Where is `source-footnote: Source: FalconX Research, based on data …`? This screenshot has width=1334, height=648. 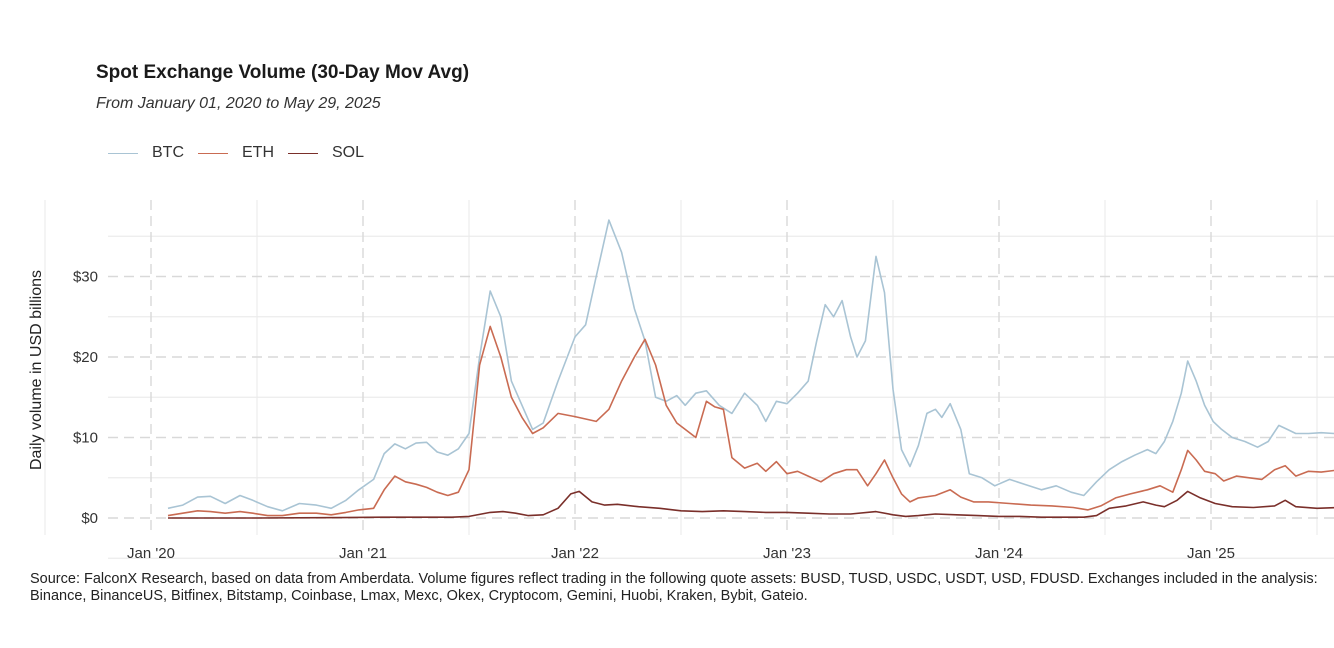 source-footnote: Source: FalconX Research, based on data … is located at coordinates (674, 587).